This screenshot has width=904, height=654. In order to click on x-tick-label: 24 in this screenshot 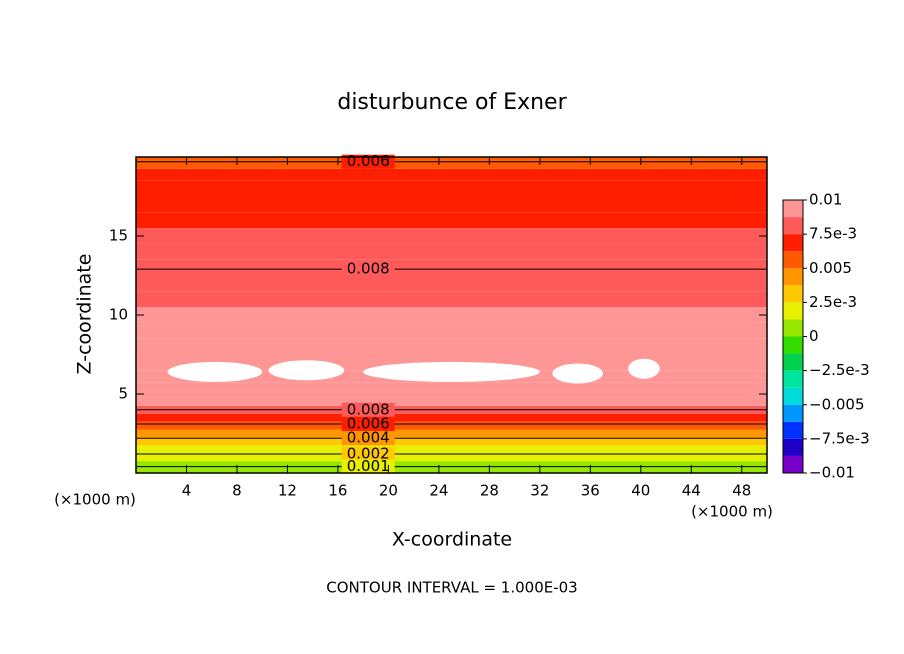, I will do `click(438, 491)`.